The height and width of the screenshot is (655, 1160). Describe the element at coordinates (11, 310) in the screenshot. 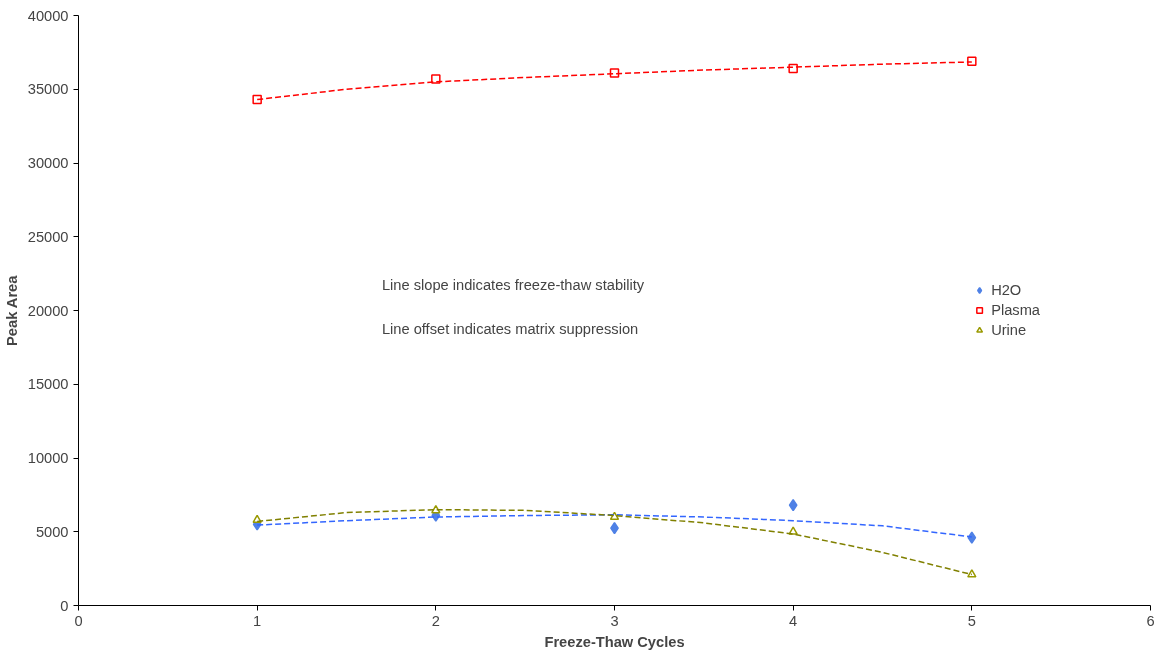

I see `y-axis-title: Peak Area` at that location.